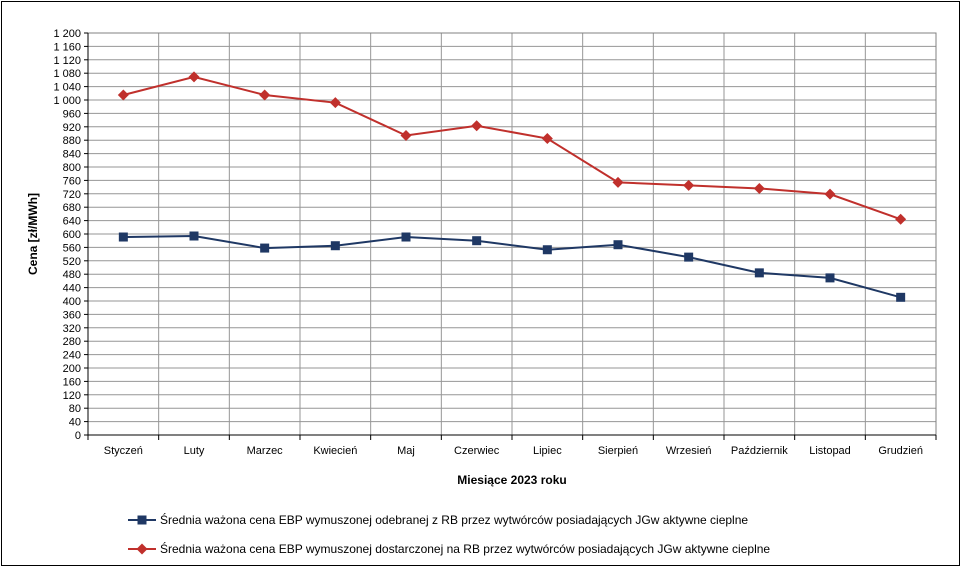 This screenshot has height=569, width=963. Describe the element at coordinates (830, 451) in the screenshot. I see `x-tick-label: Listopad` at that location.